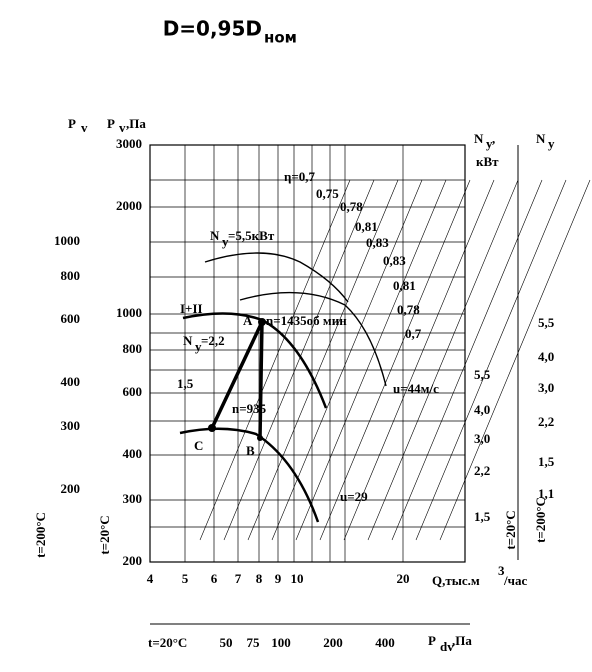 Image resolution: width=592 pixels, height=672 pixels. What do you see at coordinates (447, 646) in the screenshot?
I see `label: dv` at bounding box center [447, 646].